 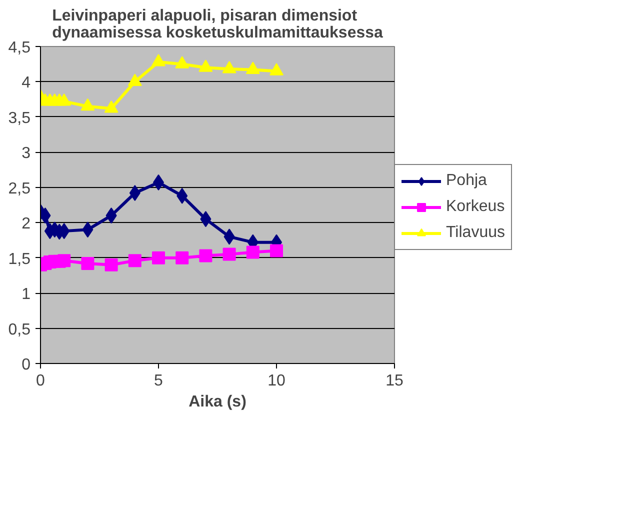 What do you see at coordinates (26, 83) in the screenshot?
I see `y-tick-label: 4` at bounding box center [26, 83].